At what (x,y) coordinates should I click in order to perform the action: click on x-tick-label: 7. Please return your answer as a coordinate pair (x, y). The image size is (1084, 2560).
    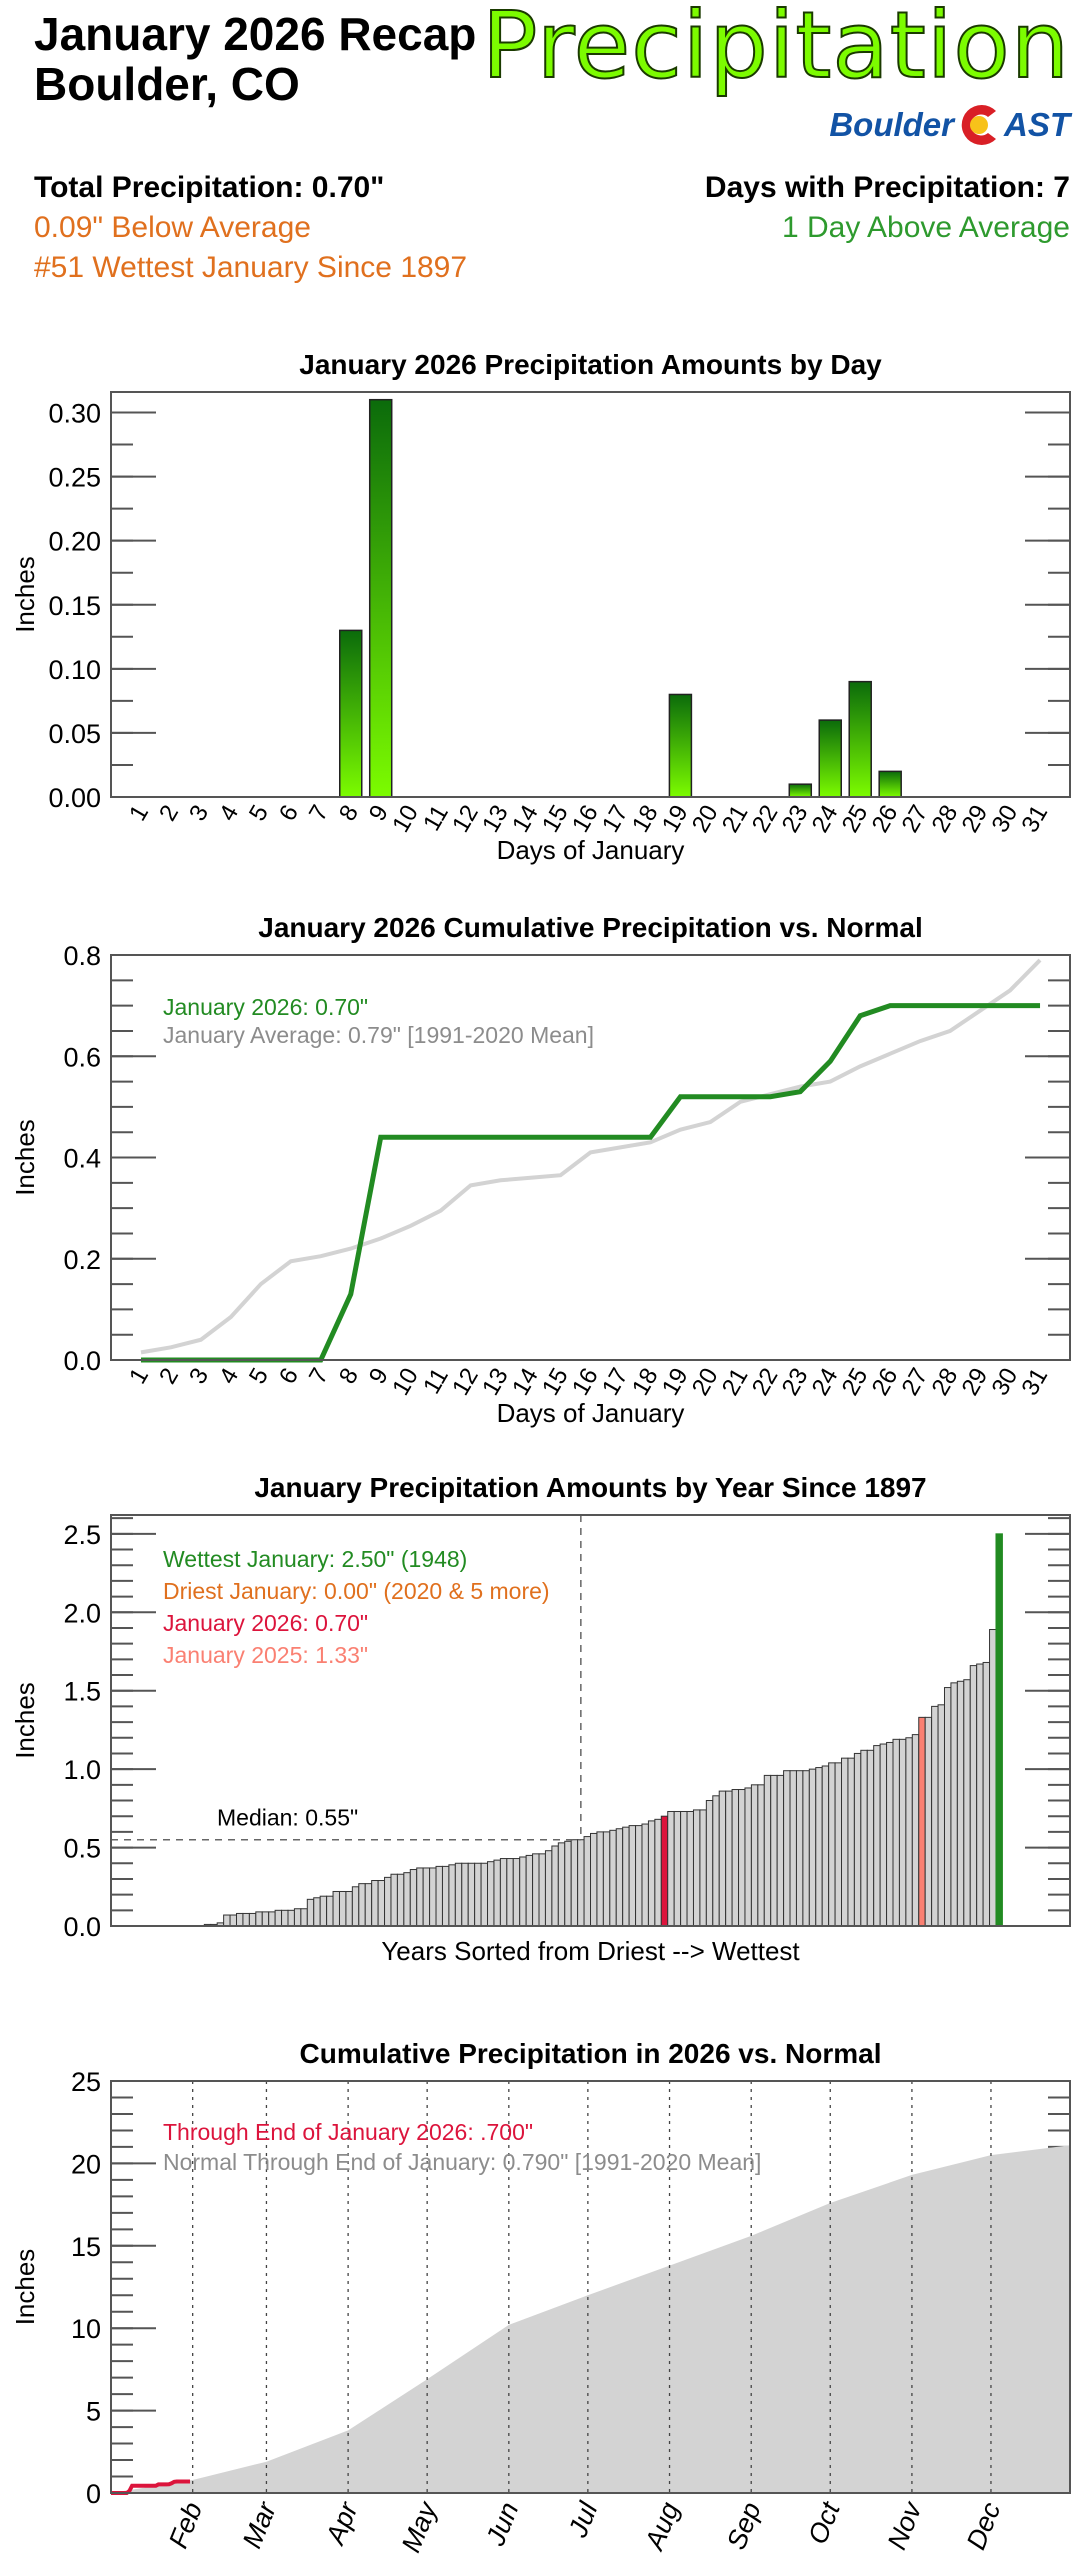
    Looking at the image, I should click on (319, 1376).